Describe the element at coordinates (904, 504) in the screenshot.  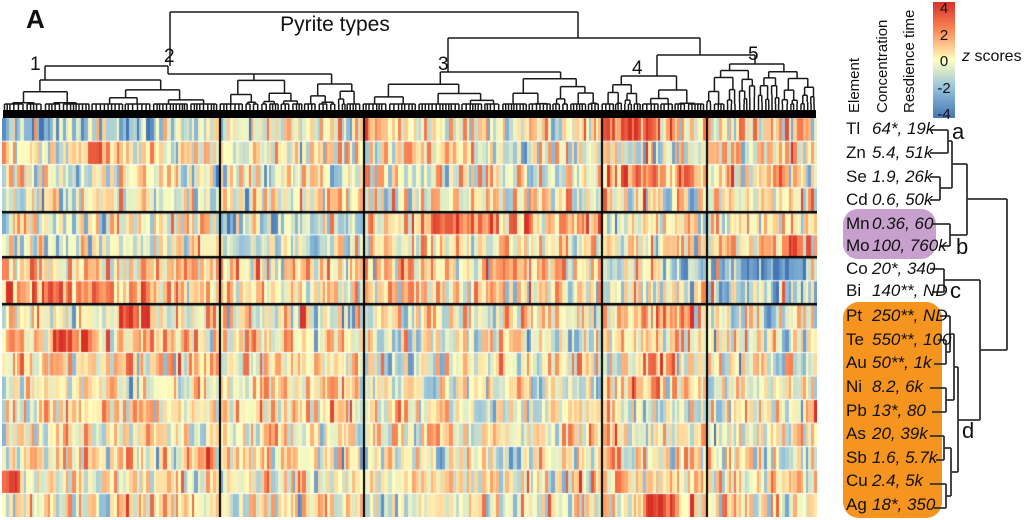
I see `element-values: 18*, 350` at that location.